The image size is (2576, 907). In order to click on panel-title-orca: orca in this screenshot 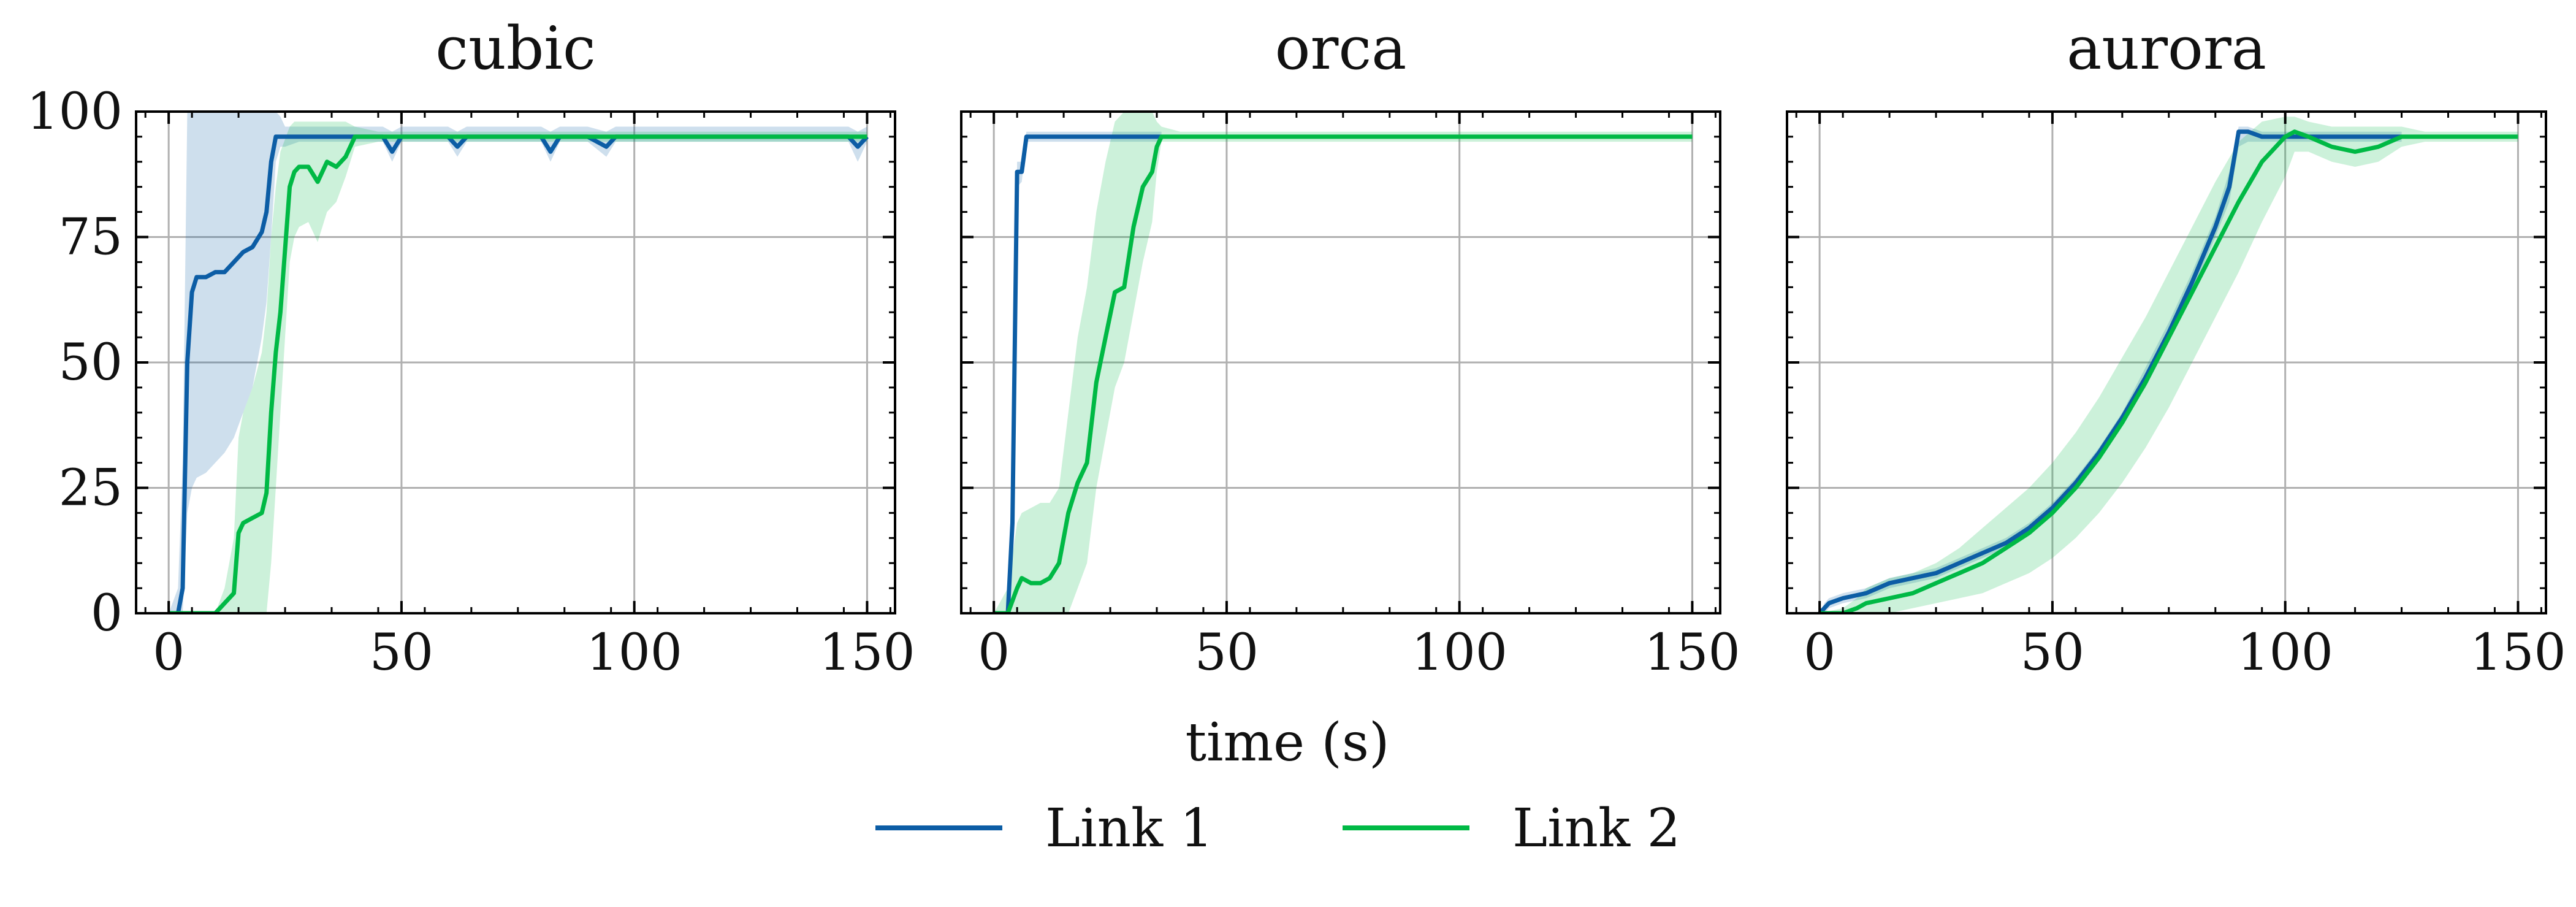, I will do `click(1341, 48)`.